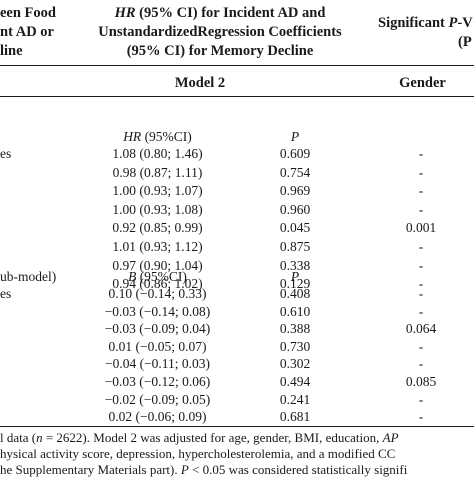  I want to click on right-header-p: P, so click(453, 23).